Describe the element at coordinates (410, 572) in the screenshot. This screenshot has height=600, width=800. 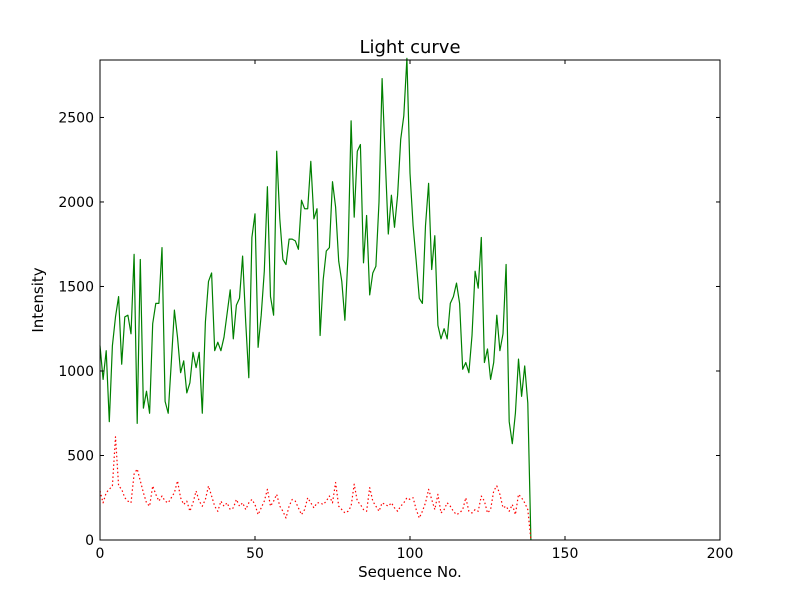
I see `x-axis-label: Sequence No.` at that location.